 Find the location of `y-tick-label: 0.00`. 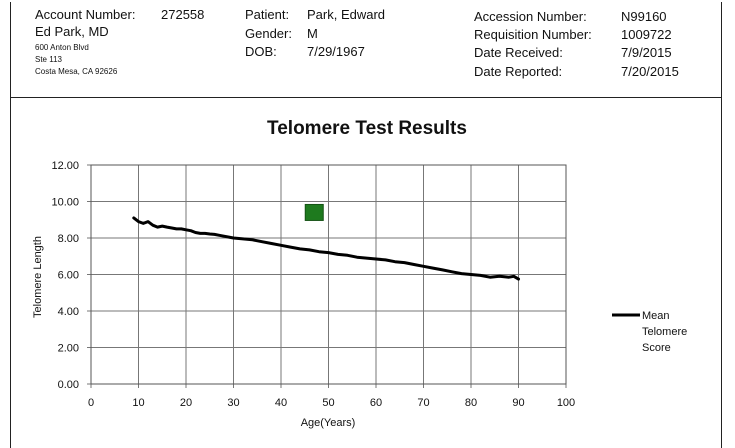

y-tick-label: 0.00 is located at coordinates (68, 385).